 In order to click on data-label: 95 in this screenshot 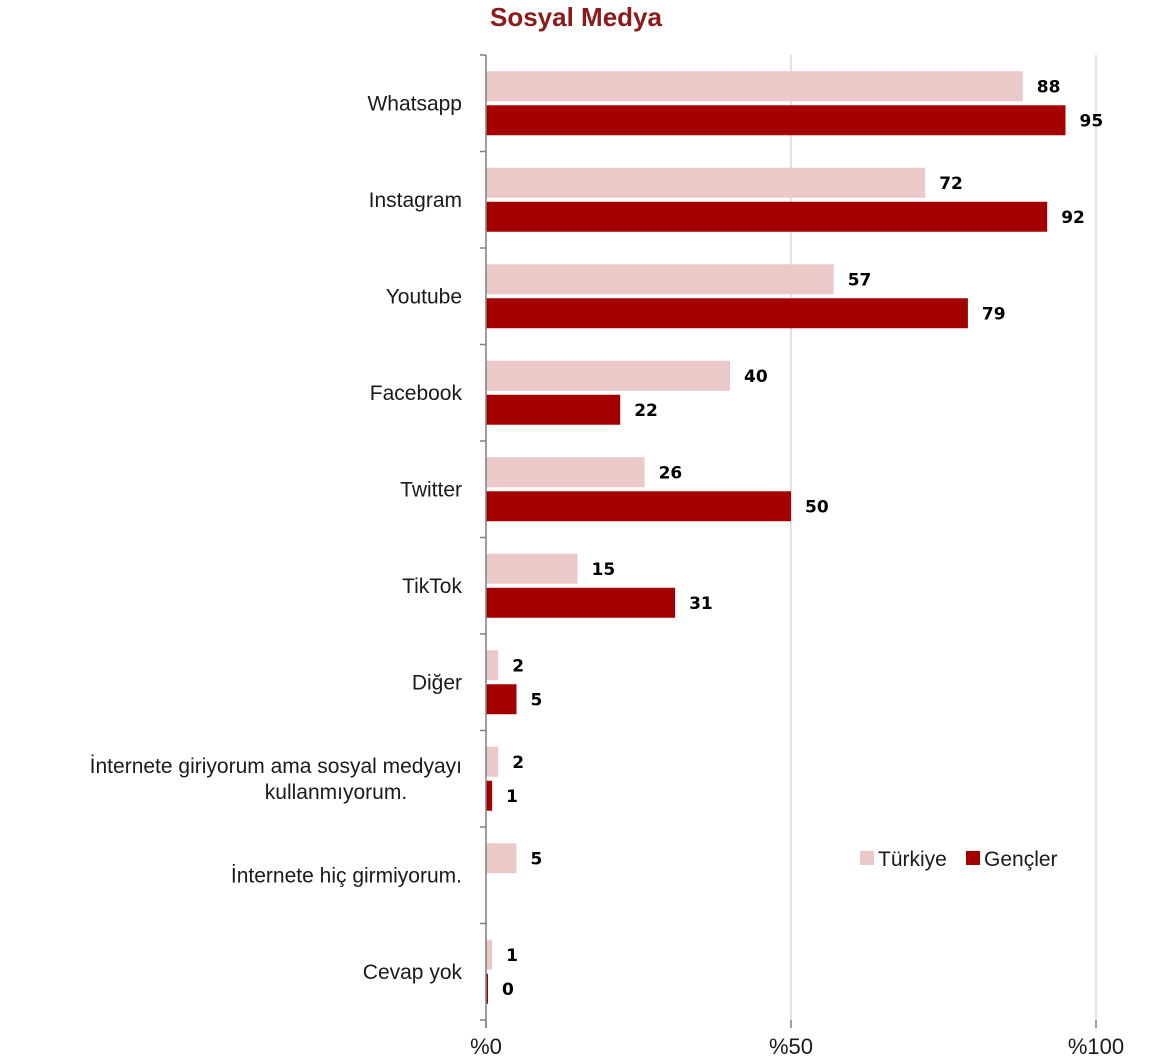, I will do `click(1092, 121)`.